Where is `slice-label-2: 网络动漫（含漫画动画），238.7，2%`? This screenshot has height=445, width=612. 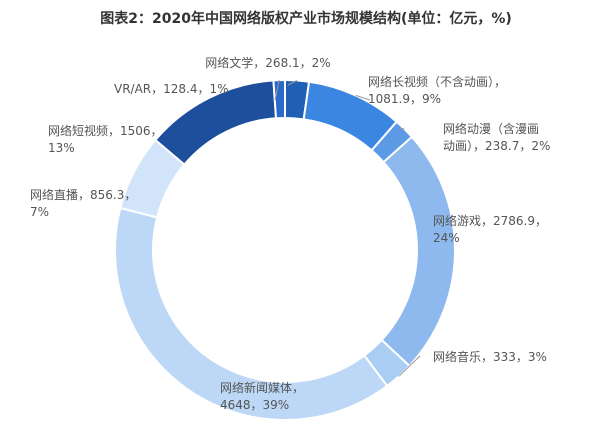 slice-label-2: 网络动漫（含漫画动画），238.7，2% is located at coordinates (496, 137).